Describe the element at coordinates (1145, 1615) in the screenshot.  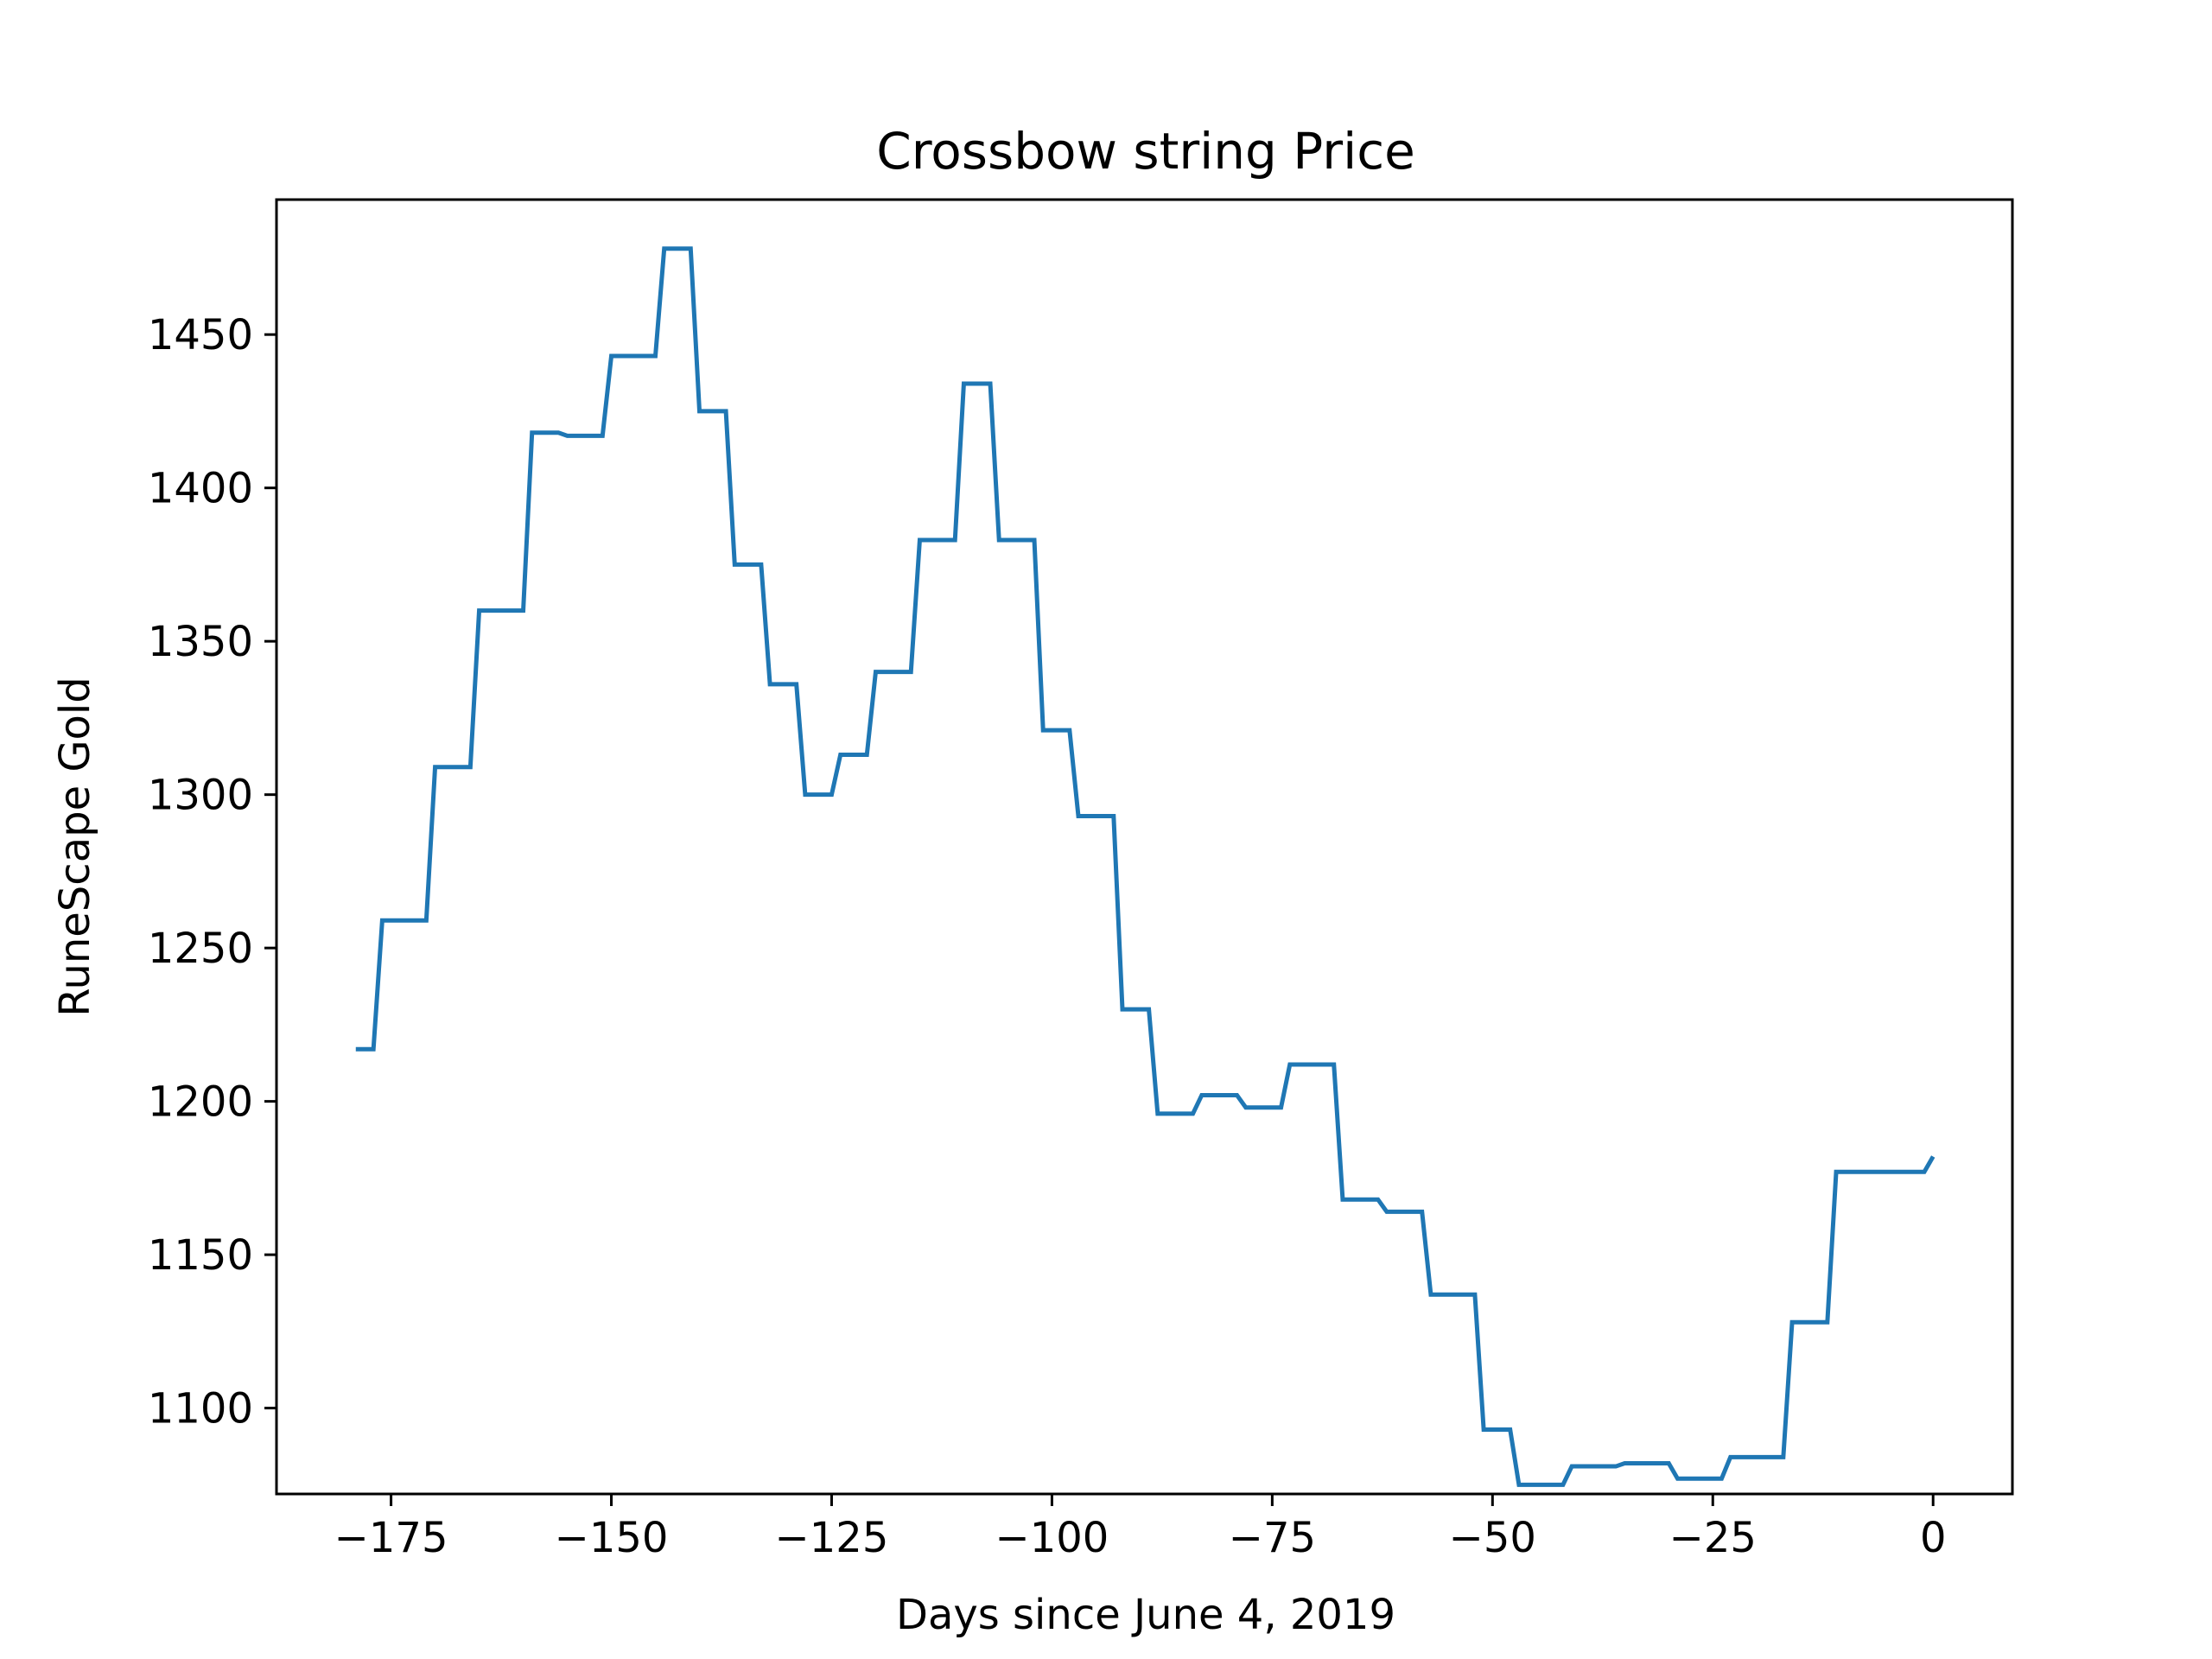
I see `x-axis-label: Days since June 4, 2019` at that location.